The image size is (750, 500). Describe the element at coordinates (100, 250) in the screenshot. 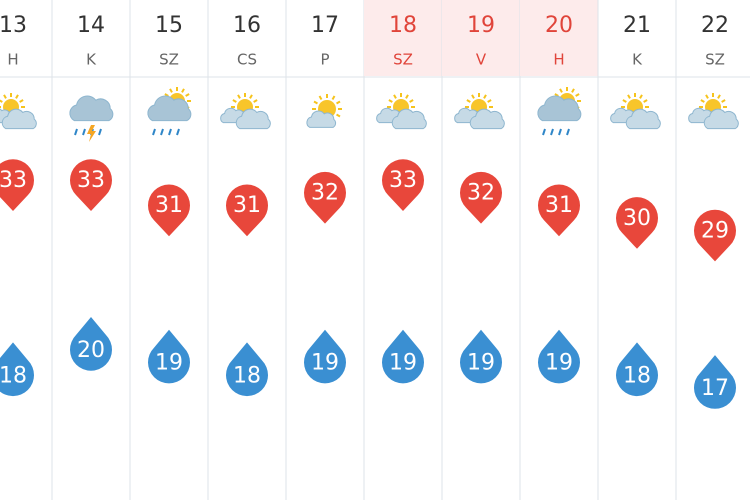

I see `day-column: 14 K 33 20` at that location.